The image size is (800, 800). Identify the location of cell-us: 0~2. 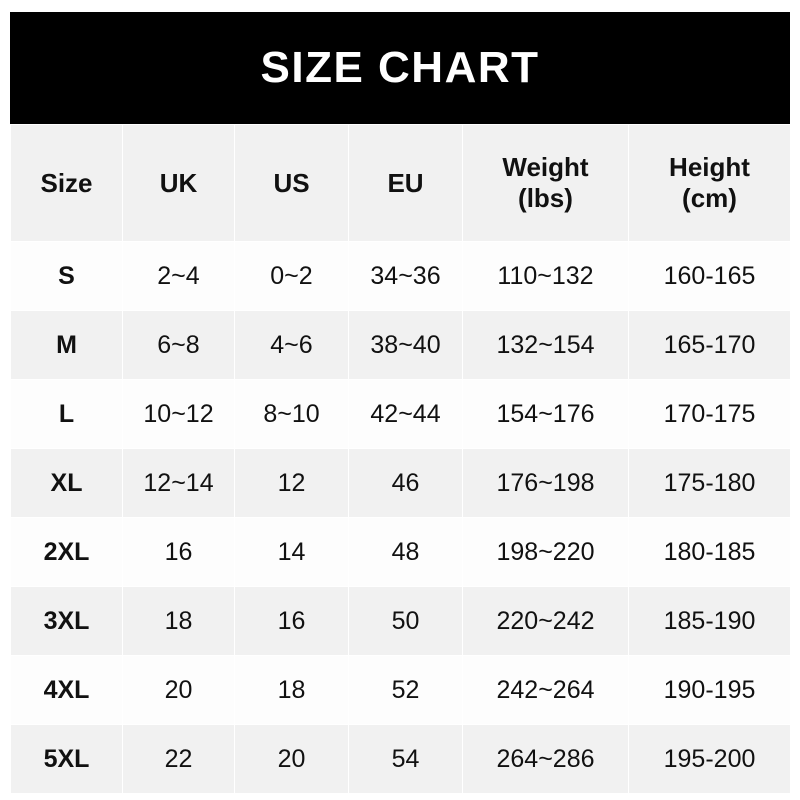
(291, 276).